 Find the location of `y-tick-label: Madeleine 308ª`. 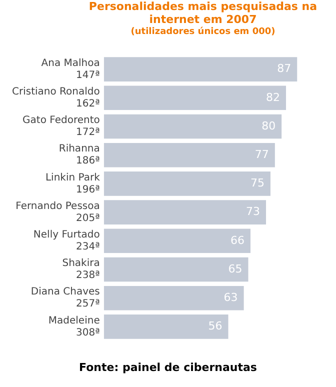

y-tick-label: Madeleine 308ª is located at coordinates (74, 326).